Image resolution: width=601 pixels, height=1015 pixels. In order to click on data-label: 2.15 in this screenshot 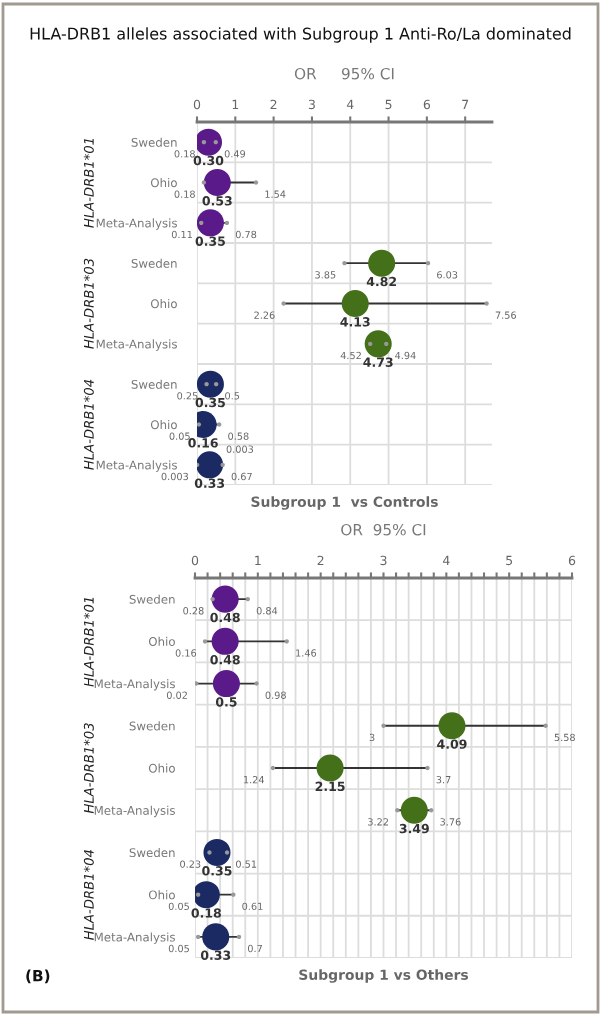, I will do `click(330, 786)`.